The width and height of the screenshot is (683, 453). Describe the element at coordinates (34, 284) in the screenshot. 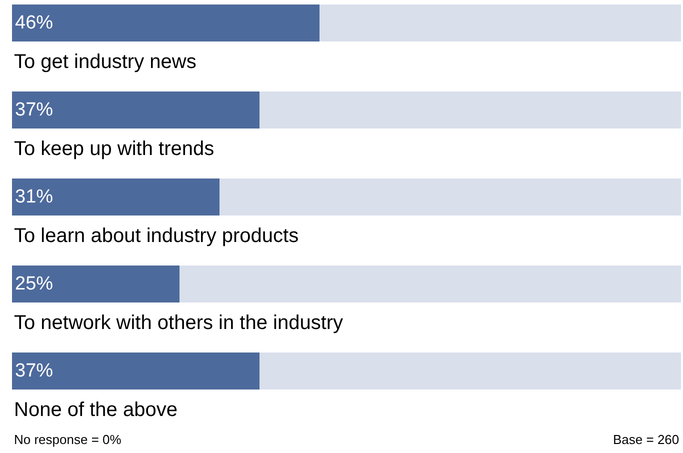

I see `data-label: 25%` at that location.